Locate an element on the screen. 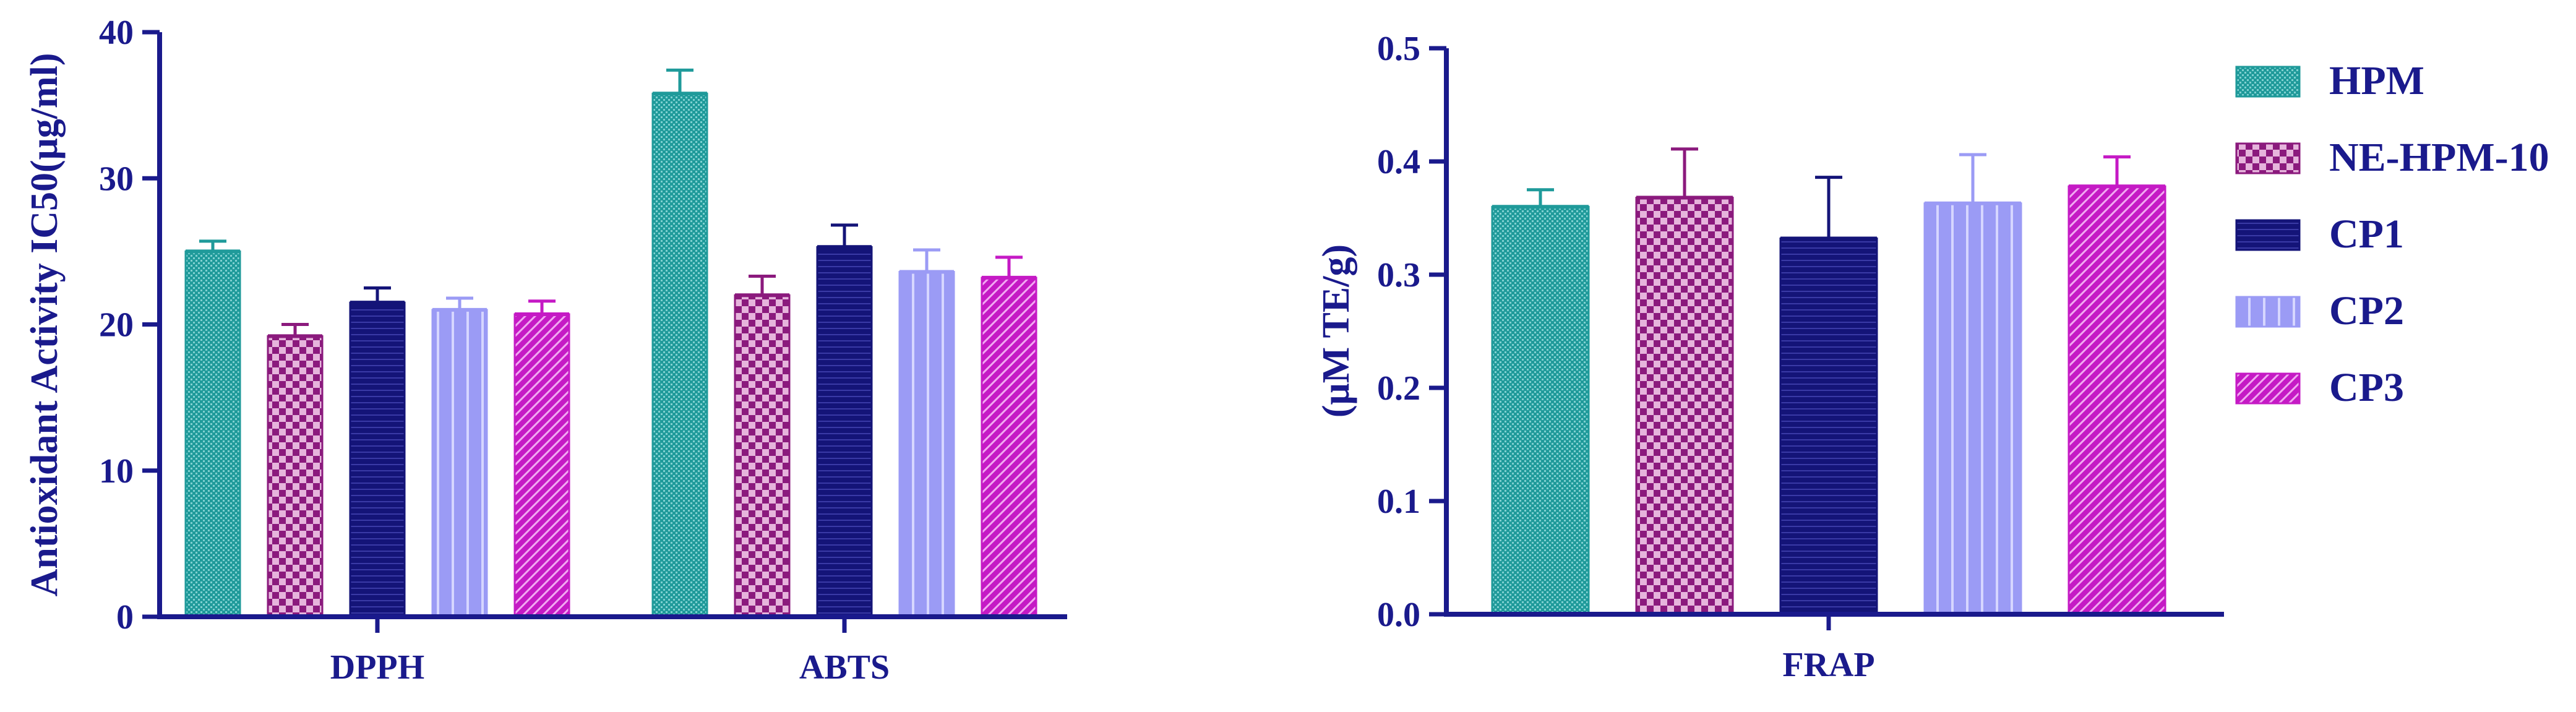  legend-label-cp1: CP1 is located at coordinates (2366, 234).